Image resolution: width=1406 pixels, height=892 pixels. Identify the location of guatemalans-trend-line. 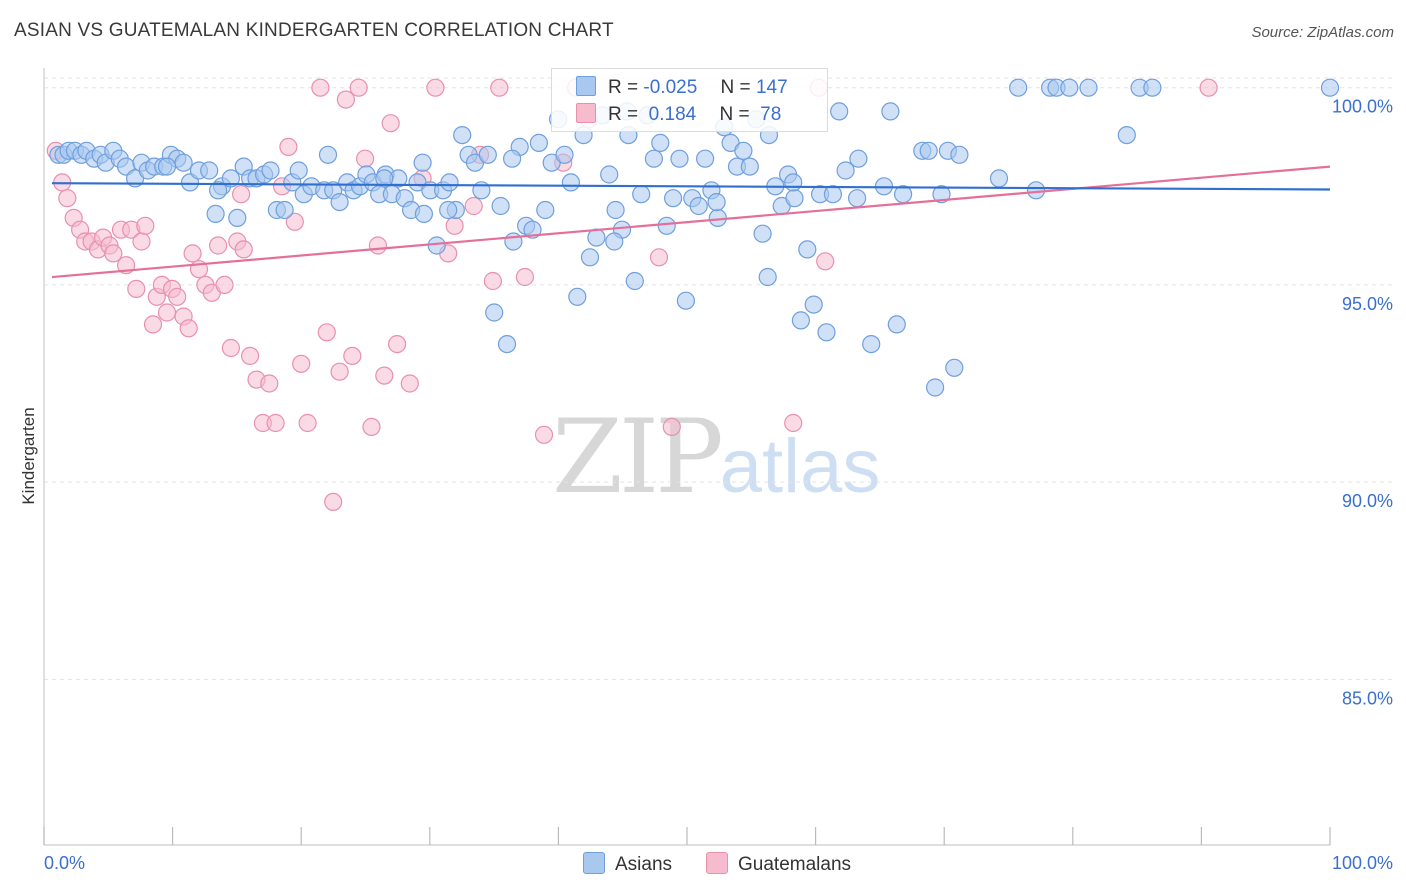
(691, 222).